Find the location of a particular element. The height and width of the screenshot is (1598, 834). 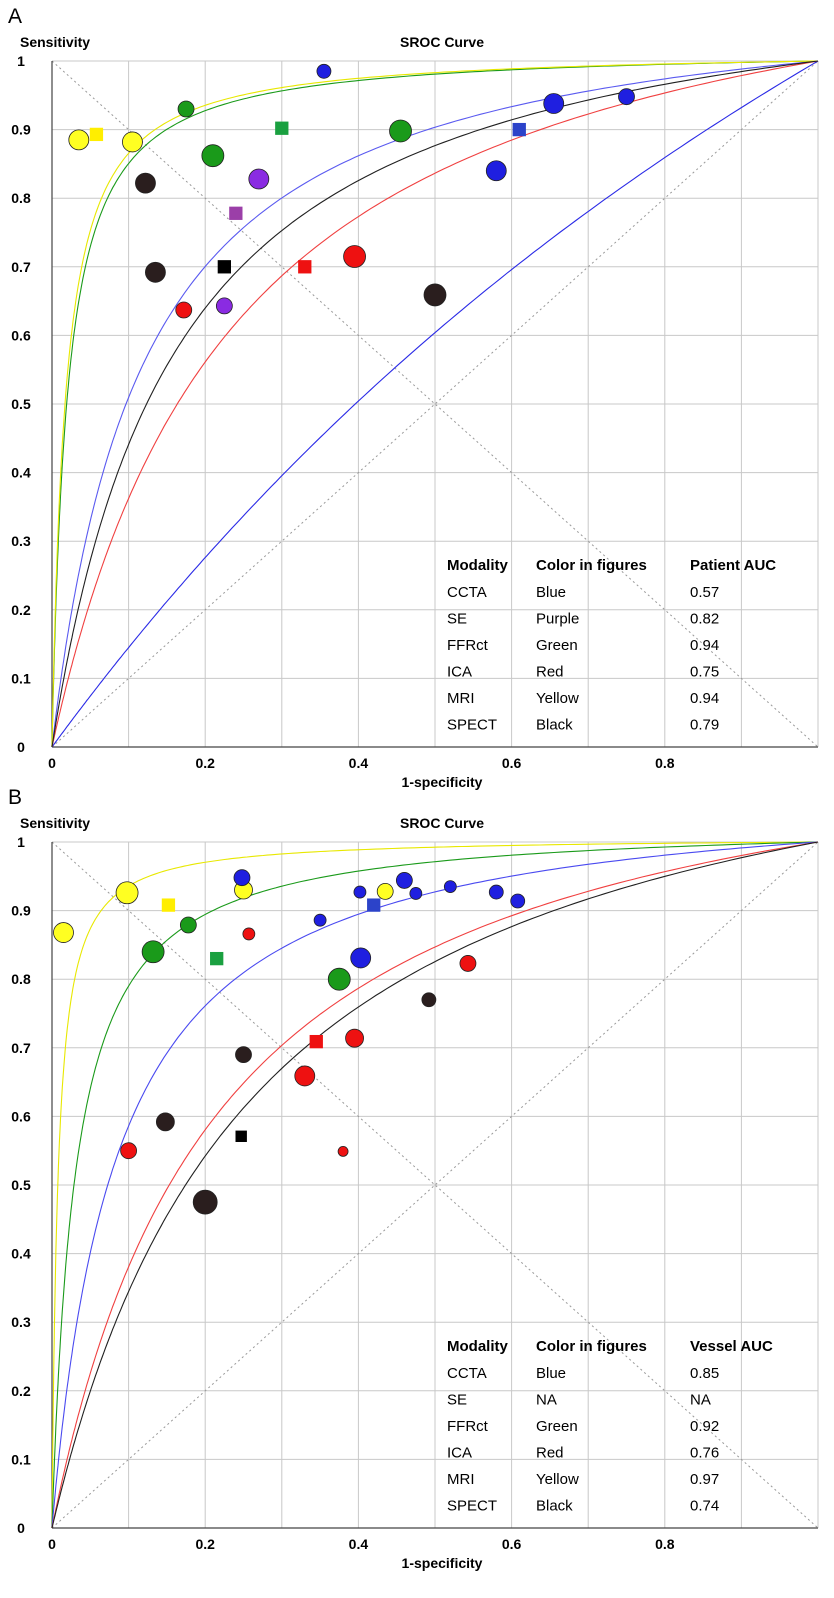

y-tick-label: 0.9 is located at coordinates (21, 130).